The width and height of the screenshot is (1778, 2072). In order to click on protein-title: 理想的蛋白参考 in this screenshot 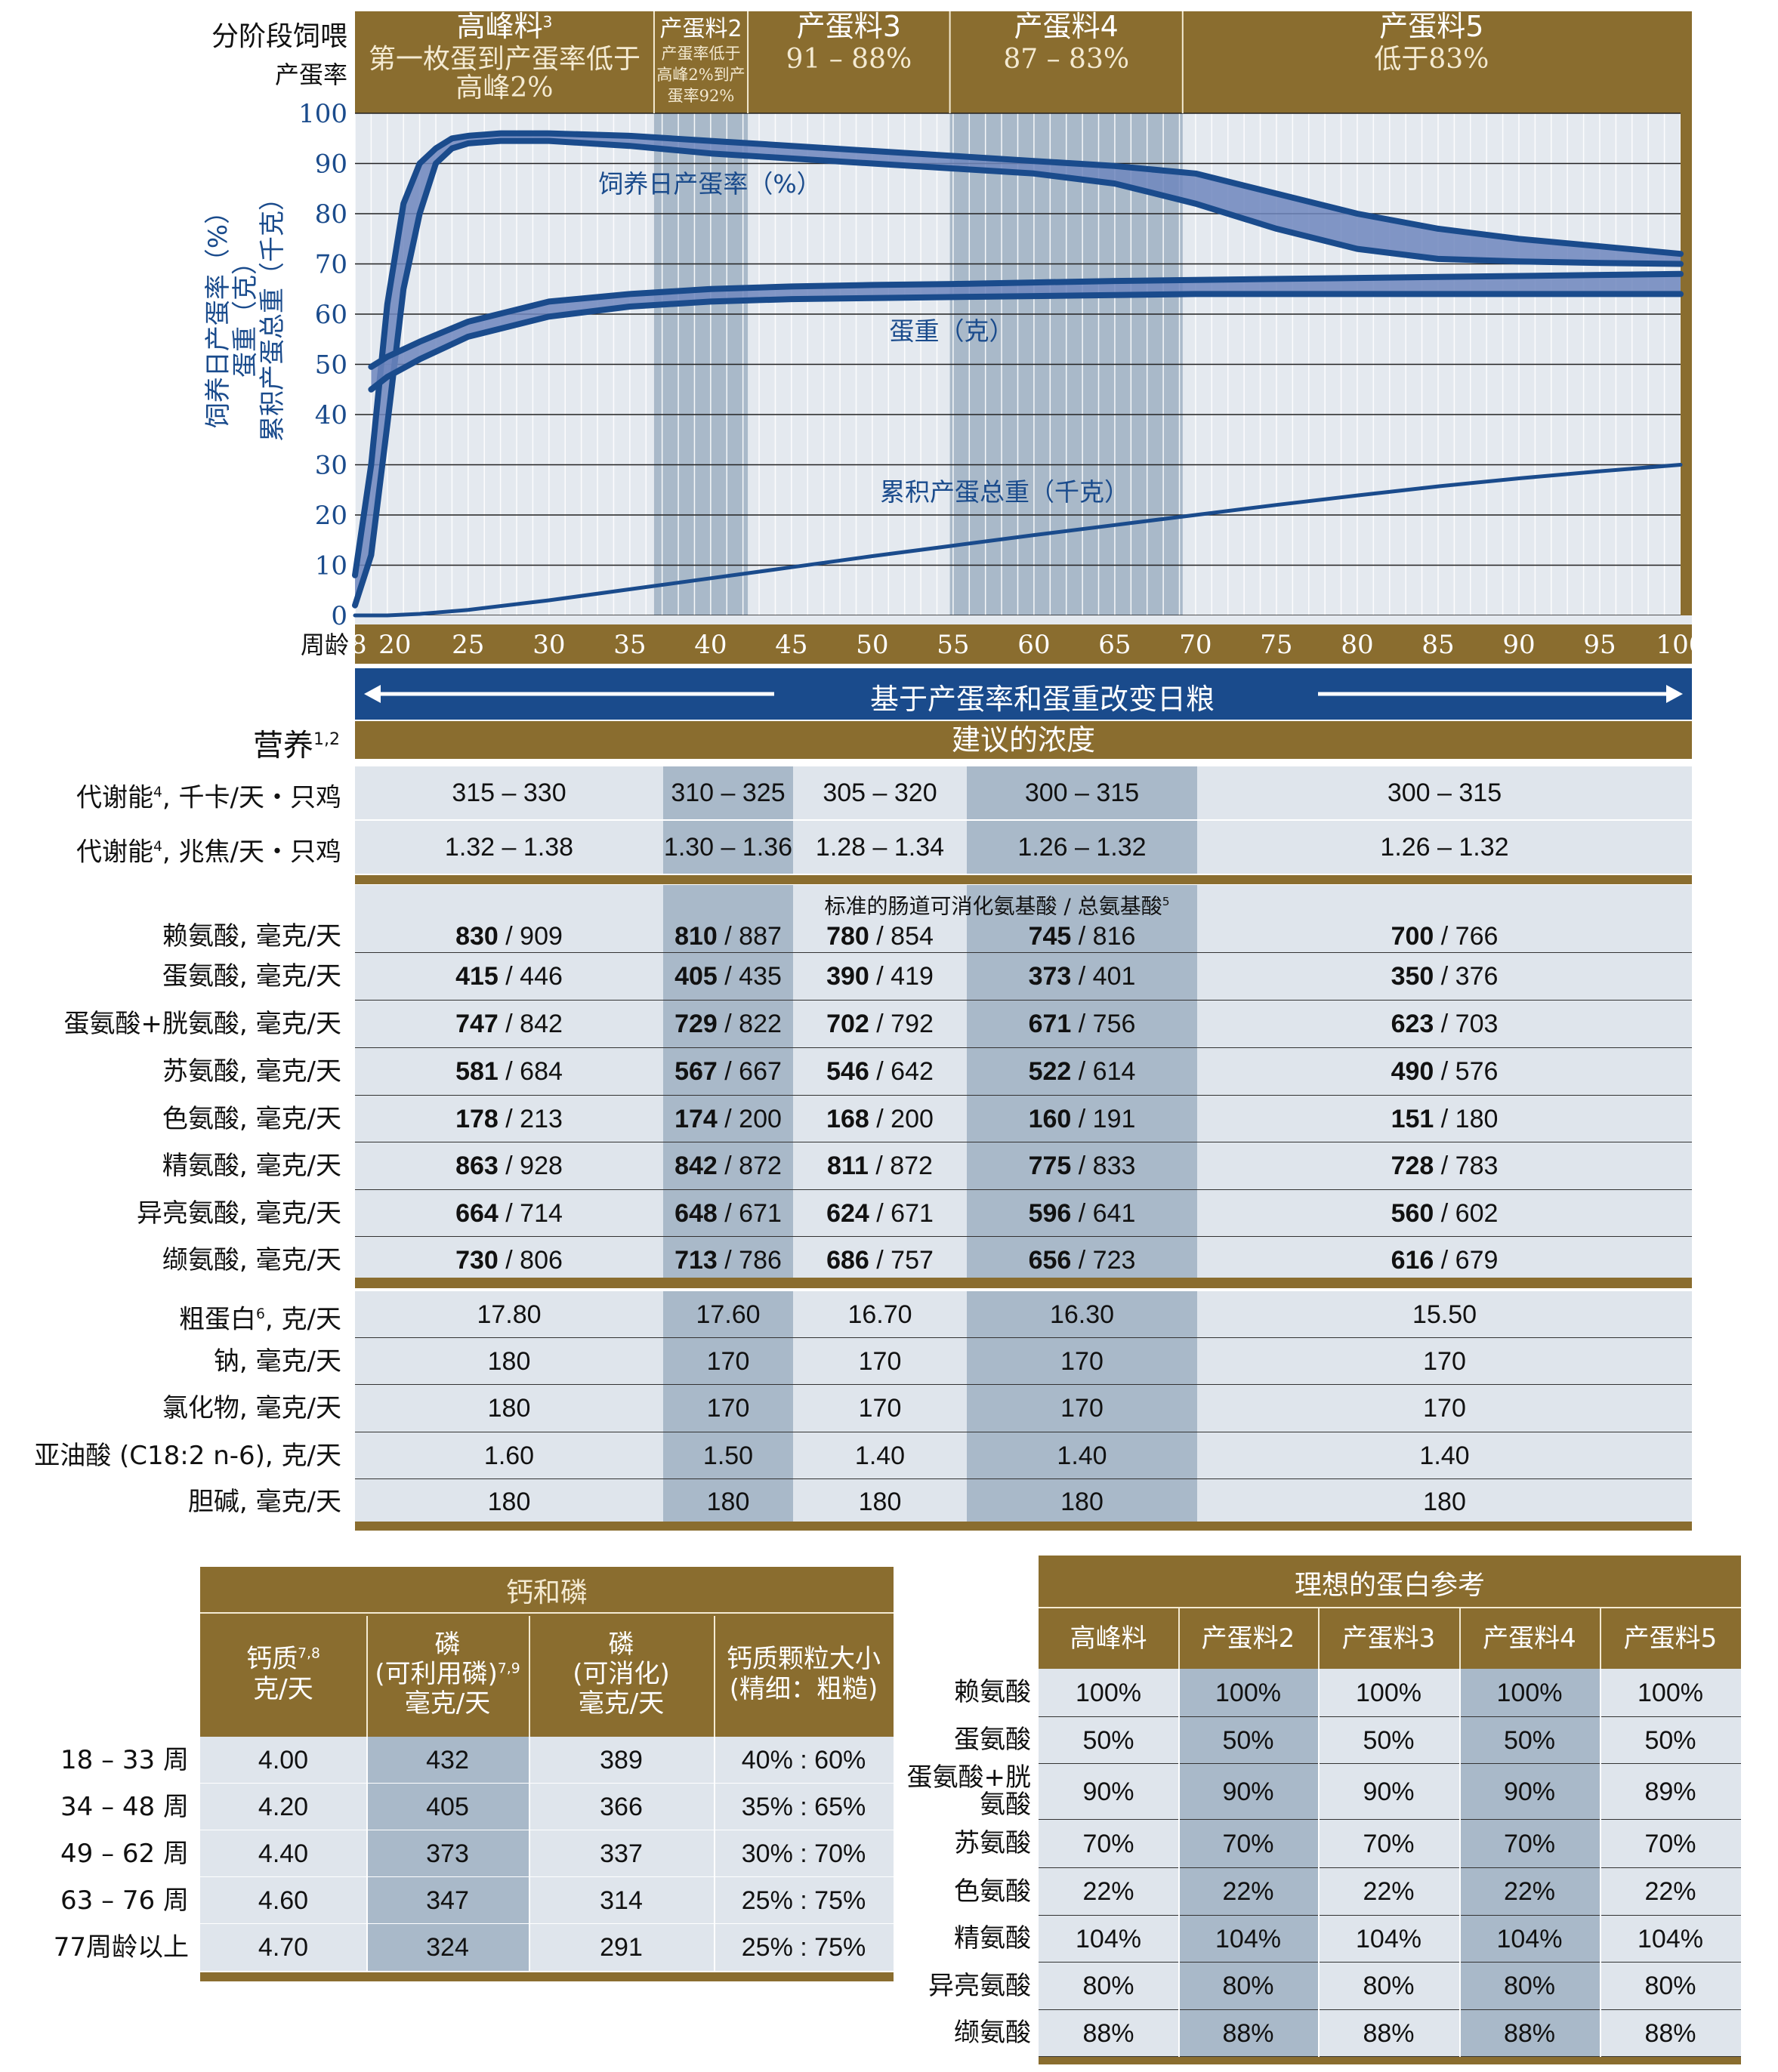, I will do `click(1390, 1585)`.